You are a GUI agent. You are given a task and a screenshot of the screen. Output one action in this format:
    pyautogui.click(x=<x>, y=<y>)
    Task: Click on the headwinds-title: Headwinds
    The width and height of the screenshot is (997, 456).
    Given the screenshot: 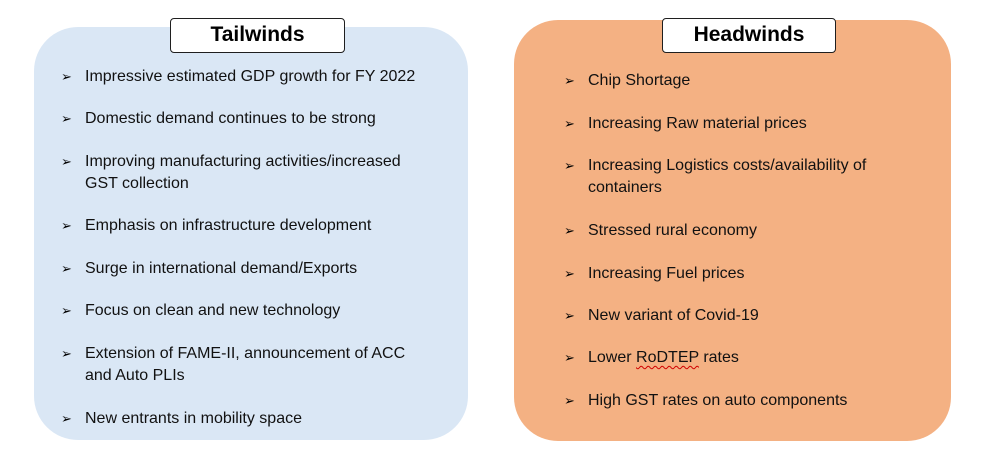 What is the action you would take?
    pyautogui.click(x=749, y=35)
    